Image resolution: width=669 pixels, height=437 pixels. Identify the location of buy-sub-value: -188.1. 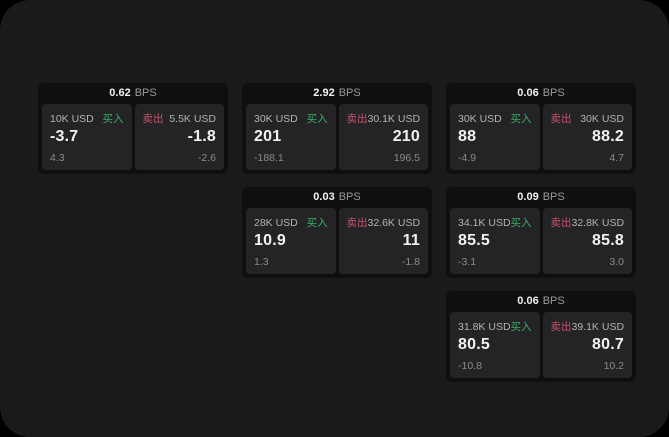
(269, 158).